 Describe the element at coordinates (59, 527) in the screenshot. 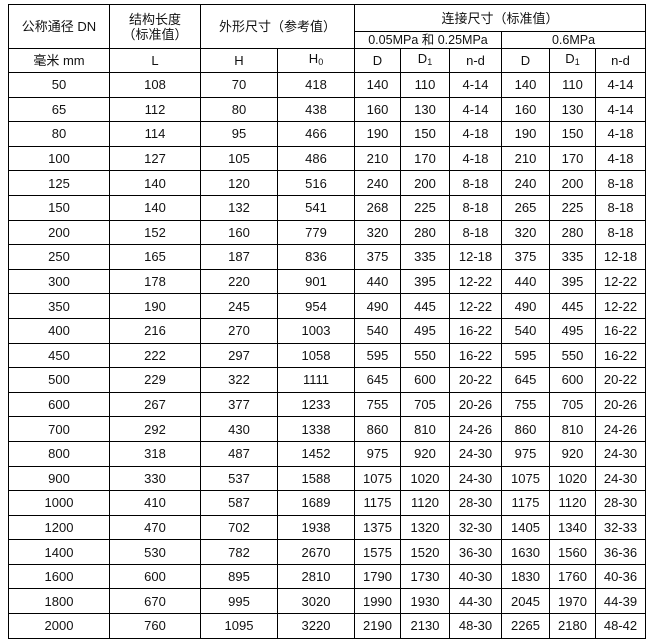

I see `table-cell: 1200` at that location.